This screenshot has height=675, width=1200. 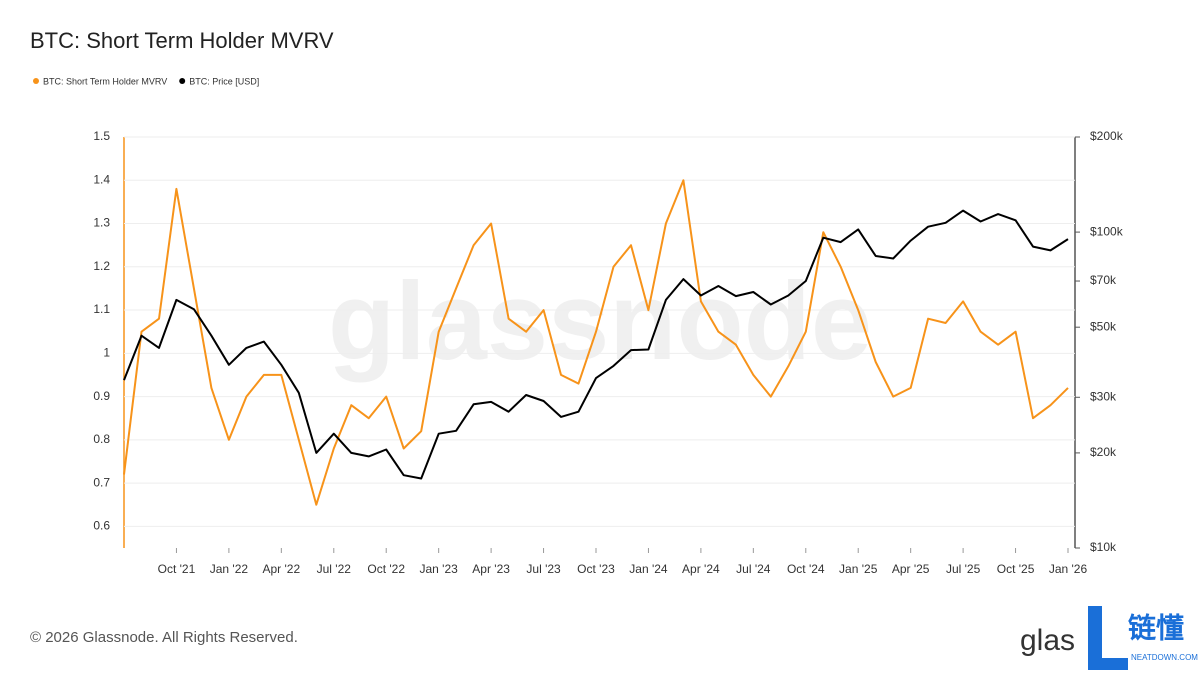 What do you see at coordinates (101, 136) in the screenshot?
I see `y-tick-label: 1.5` at bounding box center [101, 136].